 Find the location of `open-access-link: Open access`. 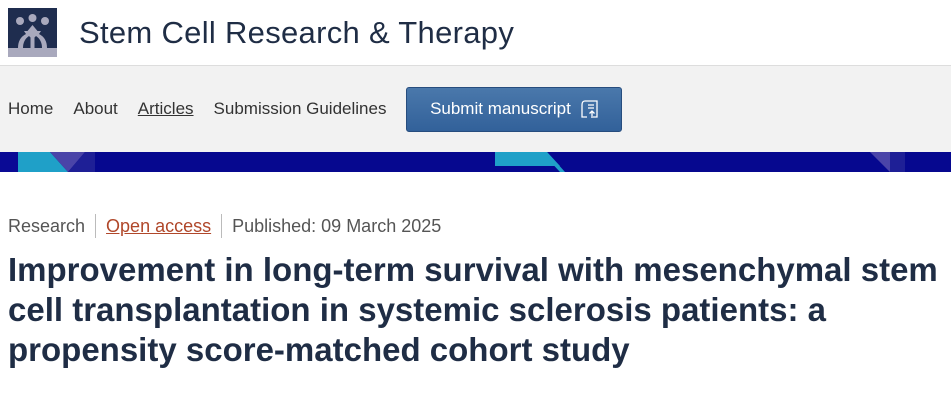

open-access-link: Open access is located at coordinates (159, 225).